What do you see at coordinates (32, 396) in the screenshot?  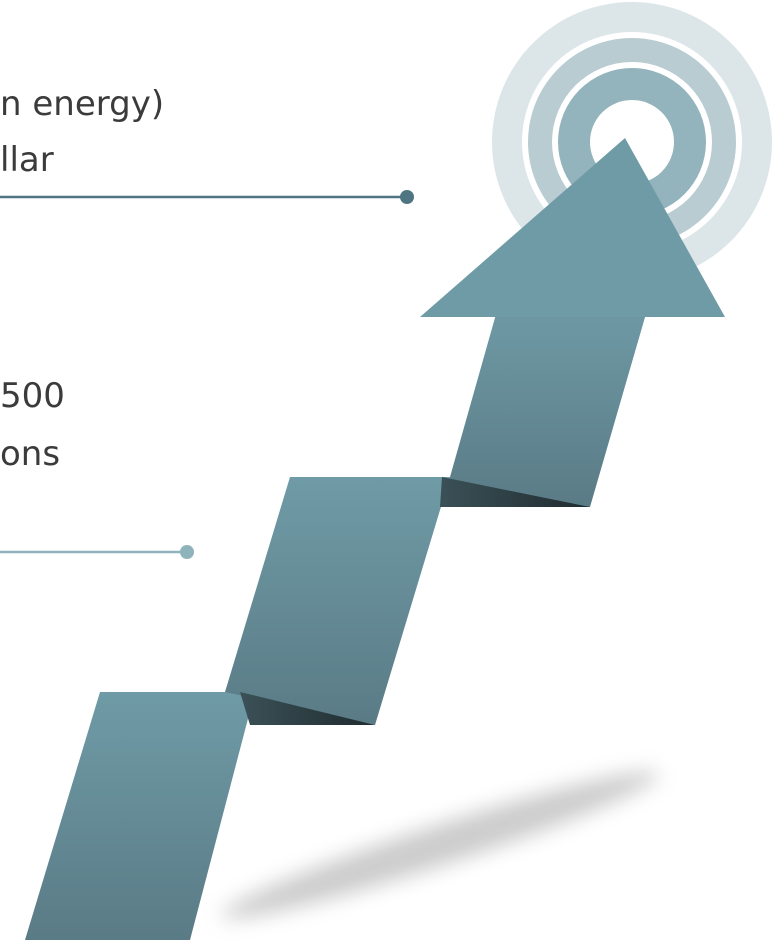 I see `text-line: 500` at bounding box center [32, 396].